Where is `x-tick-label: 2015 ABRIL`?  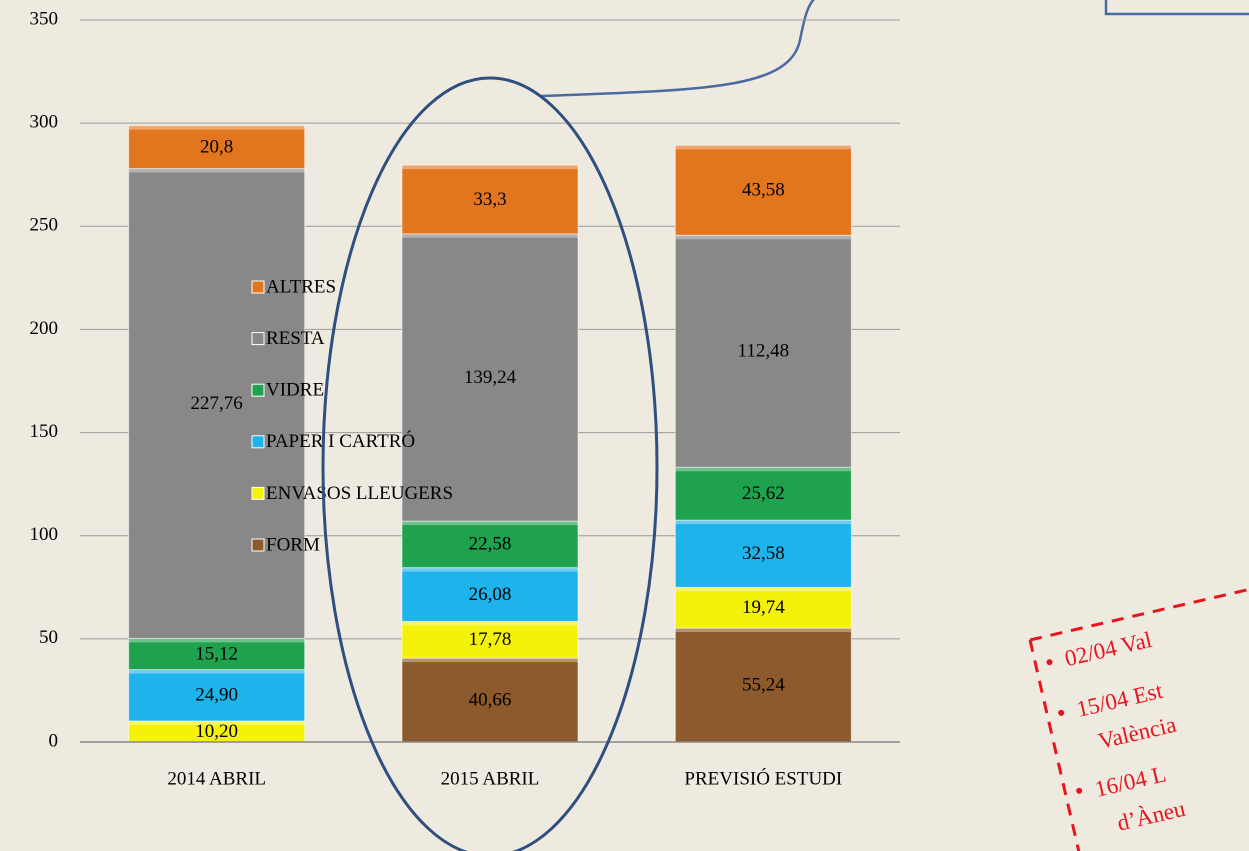 x-tick-label: 2015 ABRIL is located at coordinates (490, 778).